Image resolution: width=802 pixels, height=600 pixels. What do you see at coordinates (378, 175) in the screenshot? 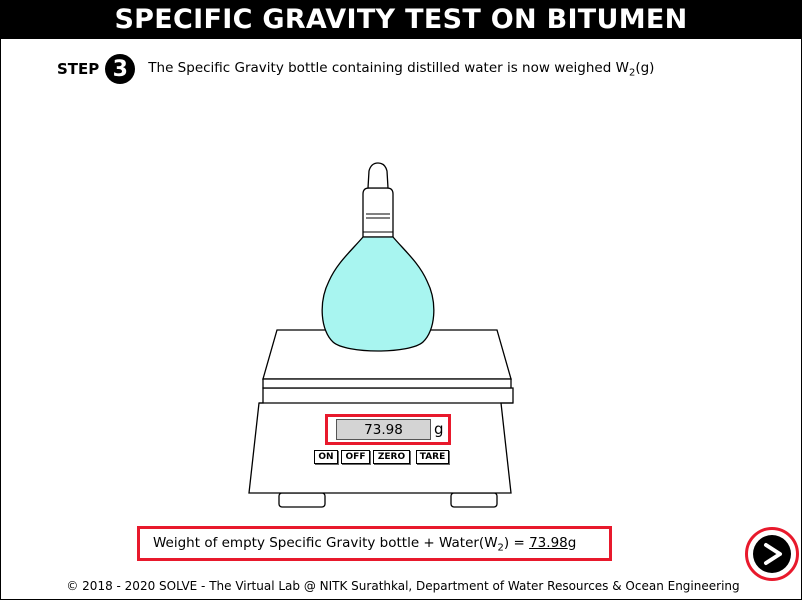
I see `bottle-stopper` at bounding box center [378, 175].